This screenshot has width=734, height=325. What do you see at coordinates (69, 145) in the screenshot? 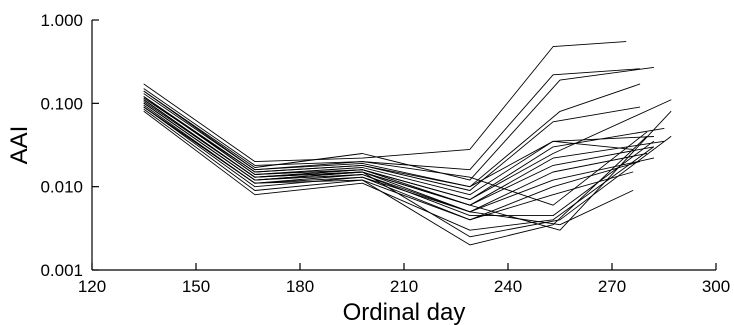
I see `y-axis-ticks: 0.001 0.010 0.100 1.000` at bounding box center [69, 145].